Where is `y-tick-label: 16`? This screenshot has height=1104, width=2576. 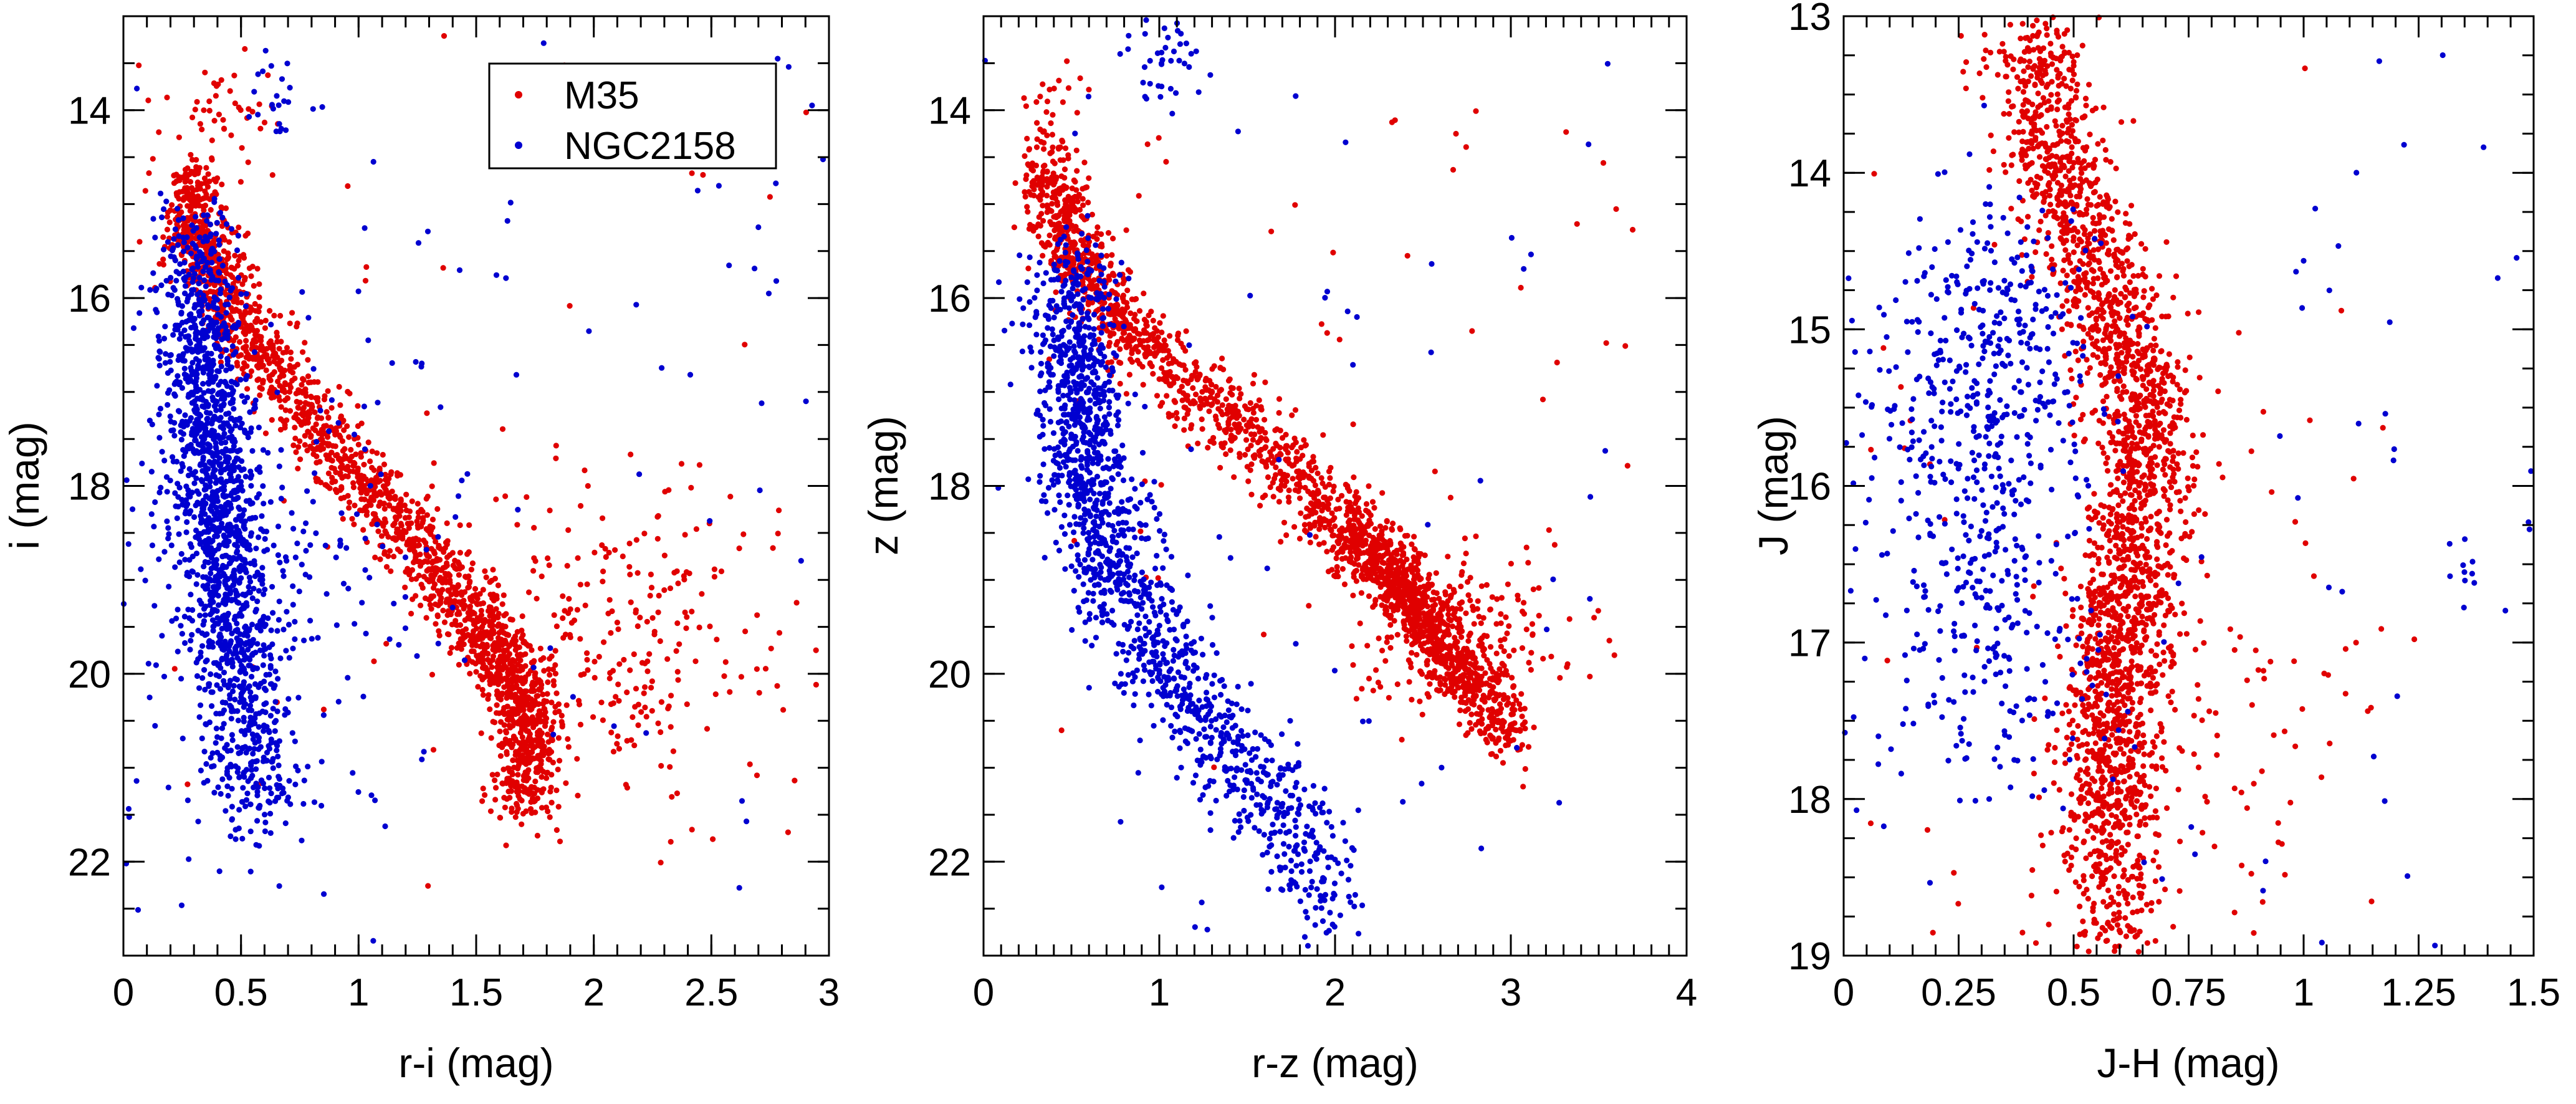 y-tick-label: 16 is located at coordinates (90, 298).